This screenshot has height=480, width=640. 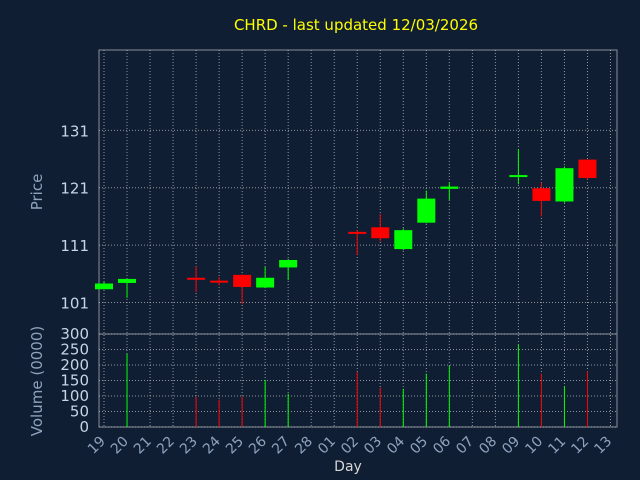 What do you see at coordinates (74, 381) in the screenshot?
I see `volume-tick-label: 150` at bounding box center [74, 381].